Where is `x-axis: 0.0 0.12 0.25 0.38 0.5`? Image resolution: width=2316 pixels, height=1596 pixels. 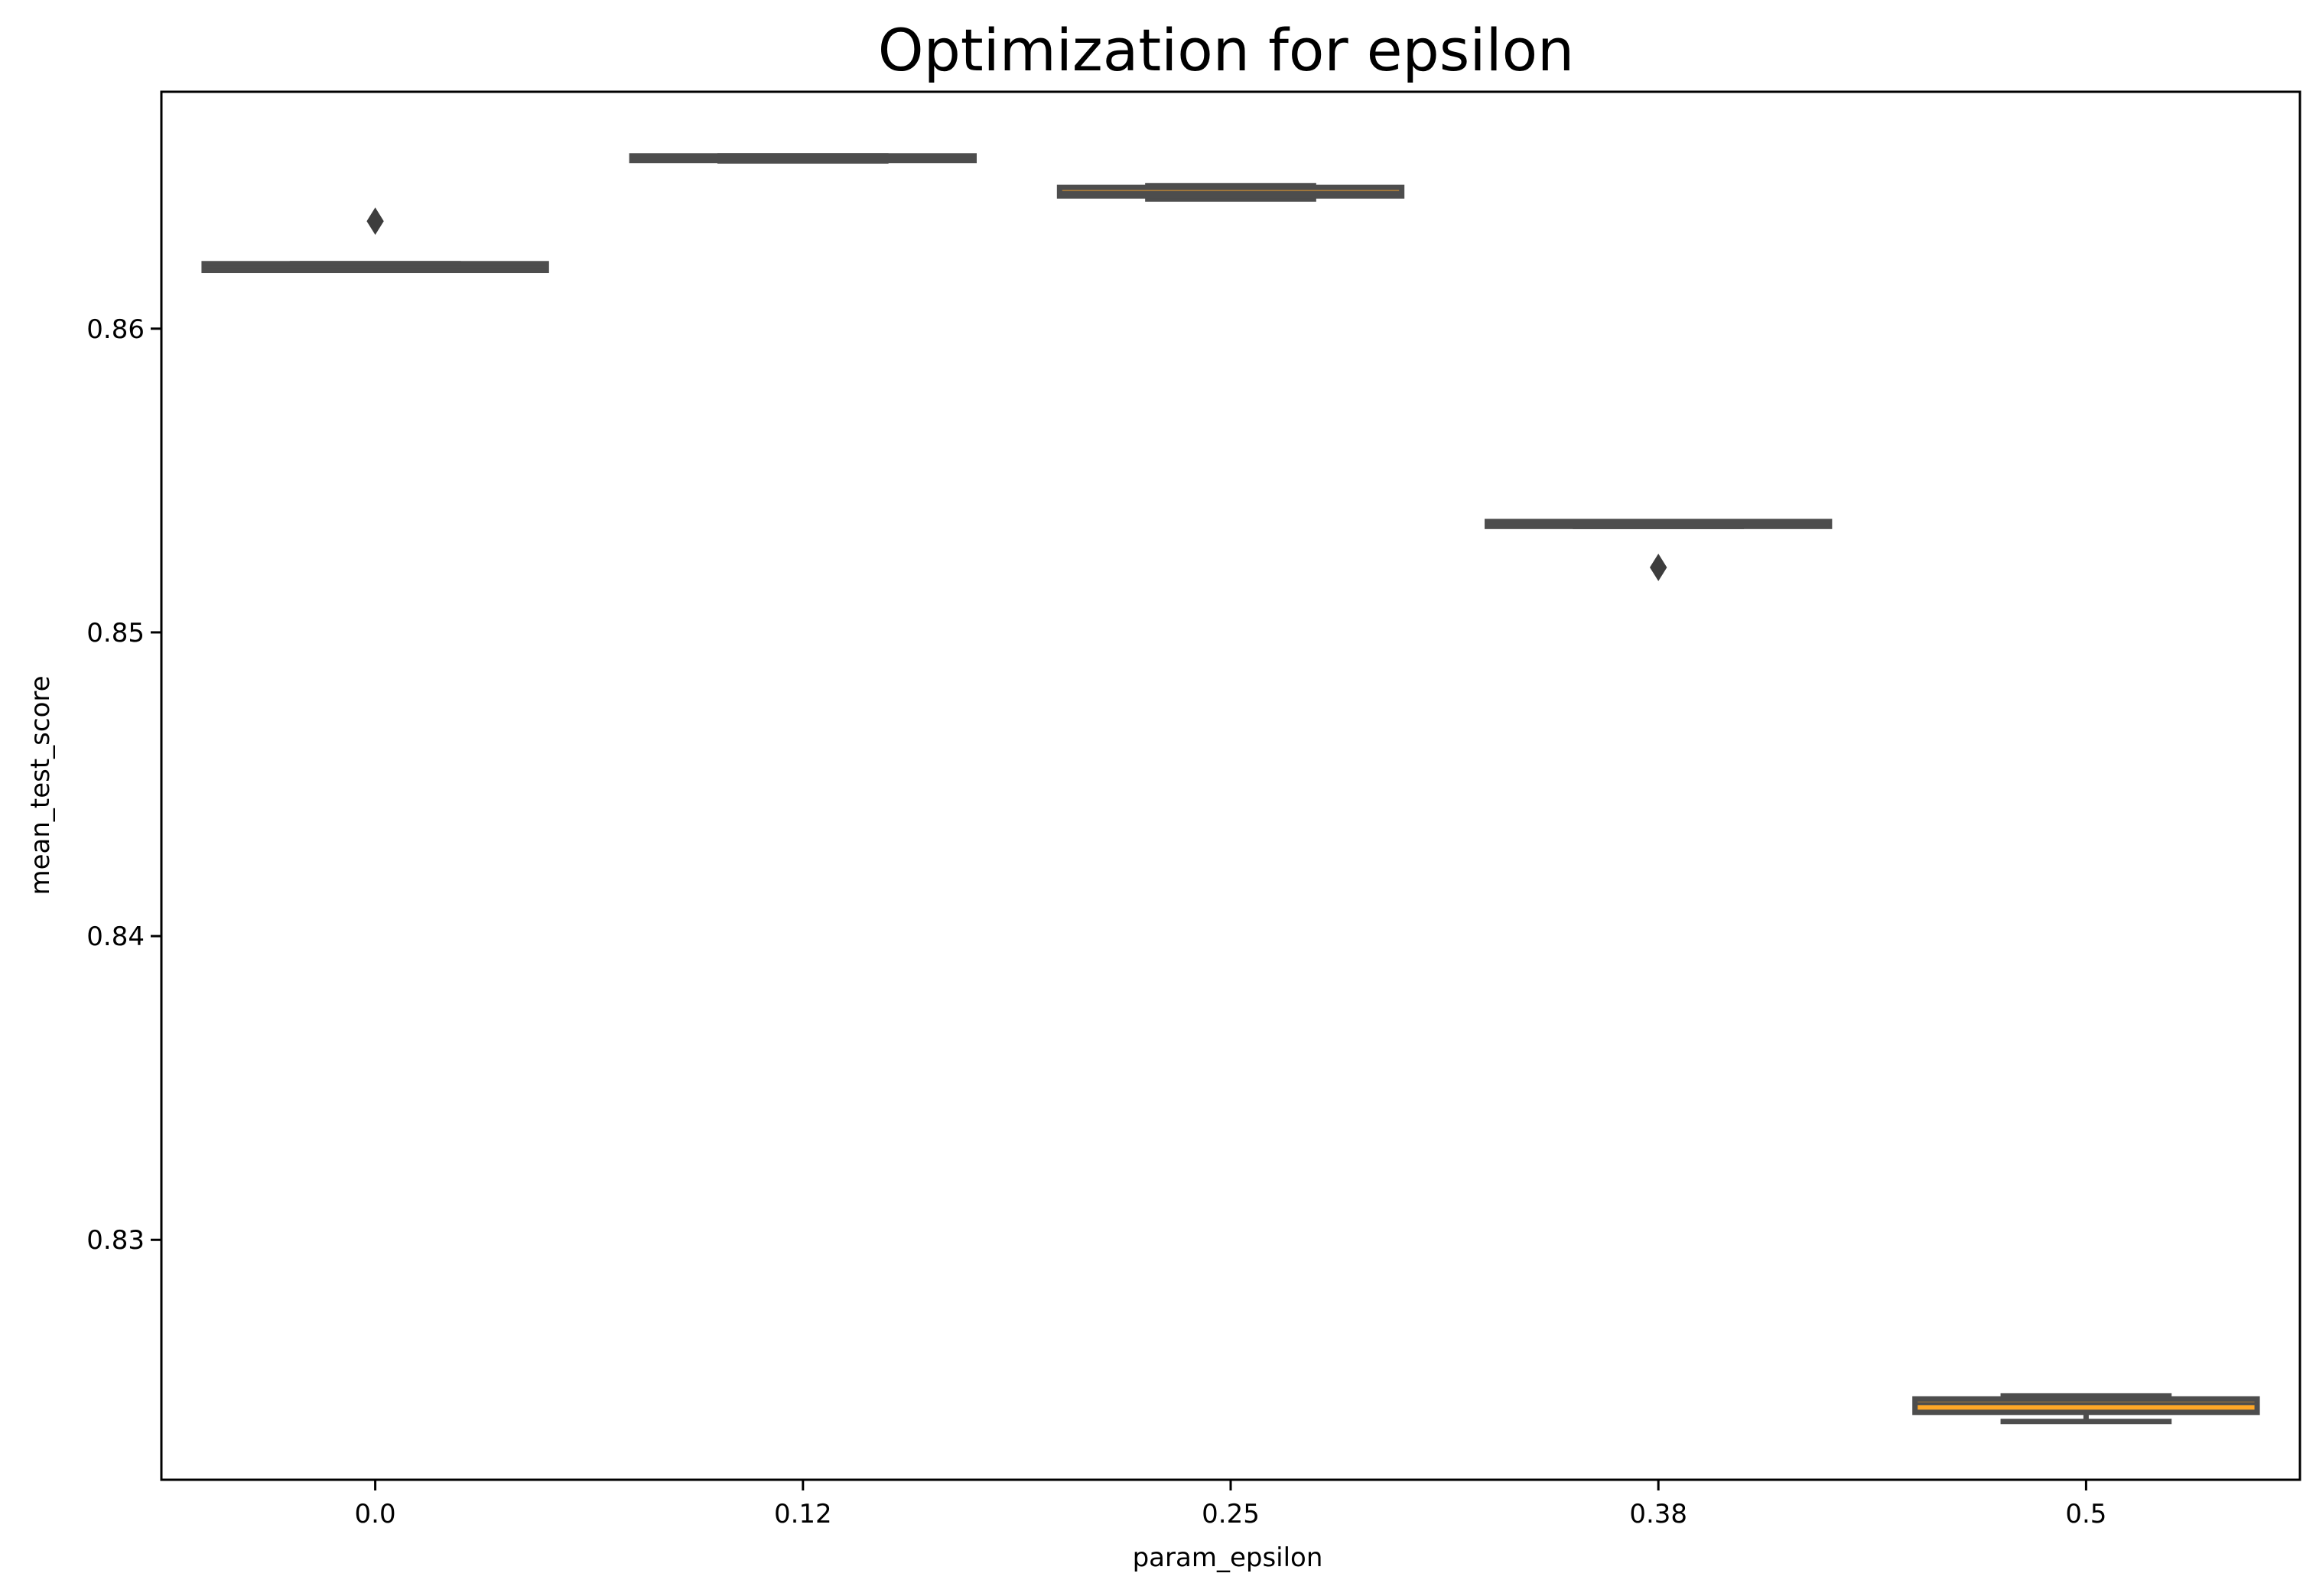
x-axis: 0.0 0.12 0.25 0.38 0.5 is located at coordinates (1230, 1504).